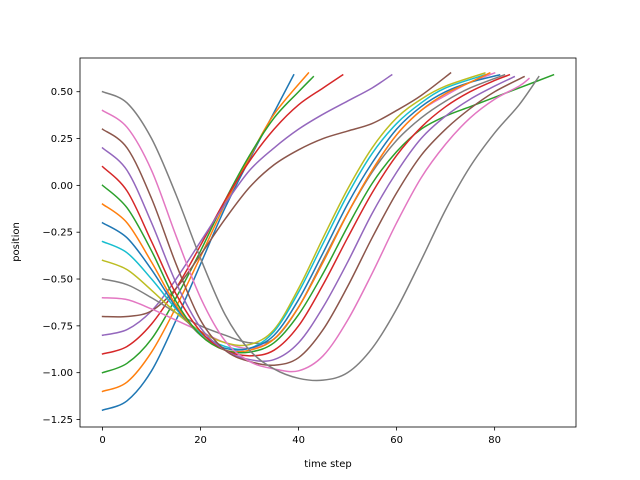 The image size is (640, 480). Describe the element at coordinates (57, 326) in the screenshot. I see `y-tick-label: −0.75` at that location.